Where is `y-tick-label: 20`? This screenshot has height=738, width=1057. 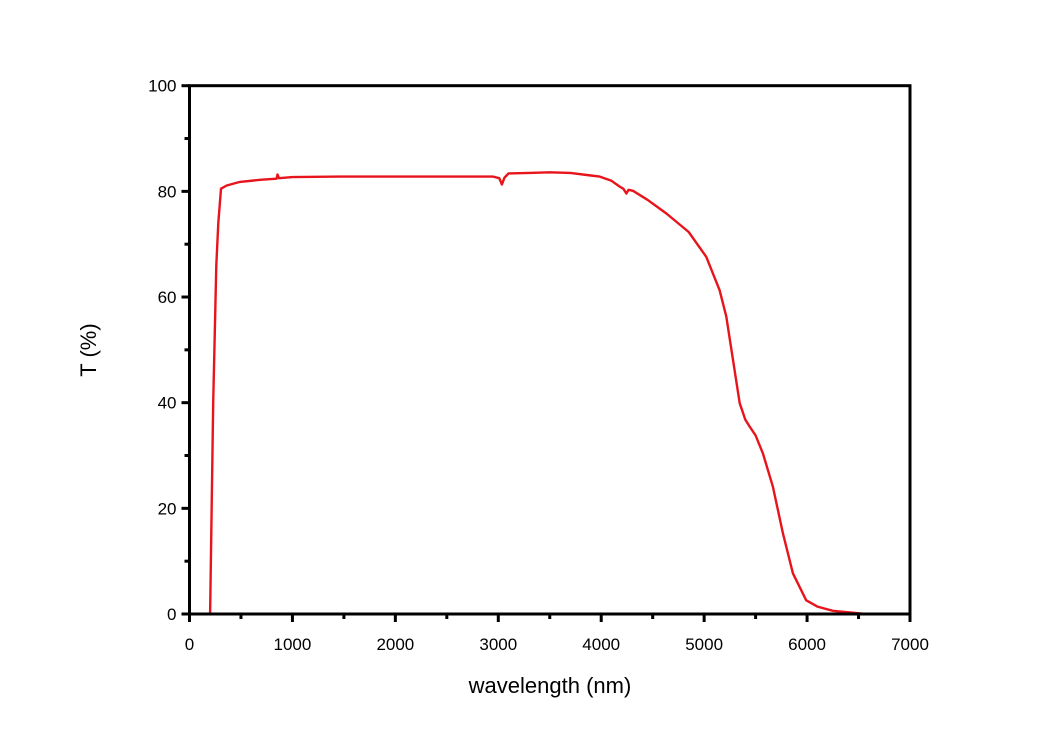 y-tick-label: 20 is located at coordinates (167, 508).